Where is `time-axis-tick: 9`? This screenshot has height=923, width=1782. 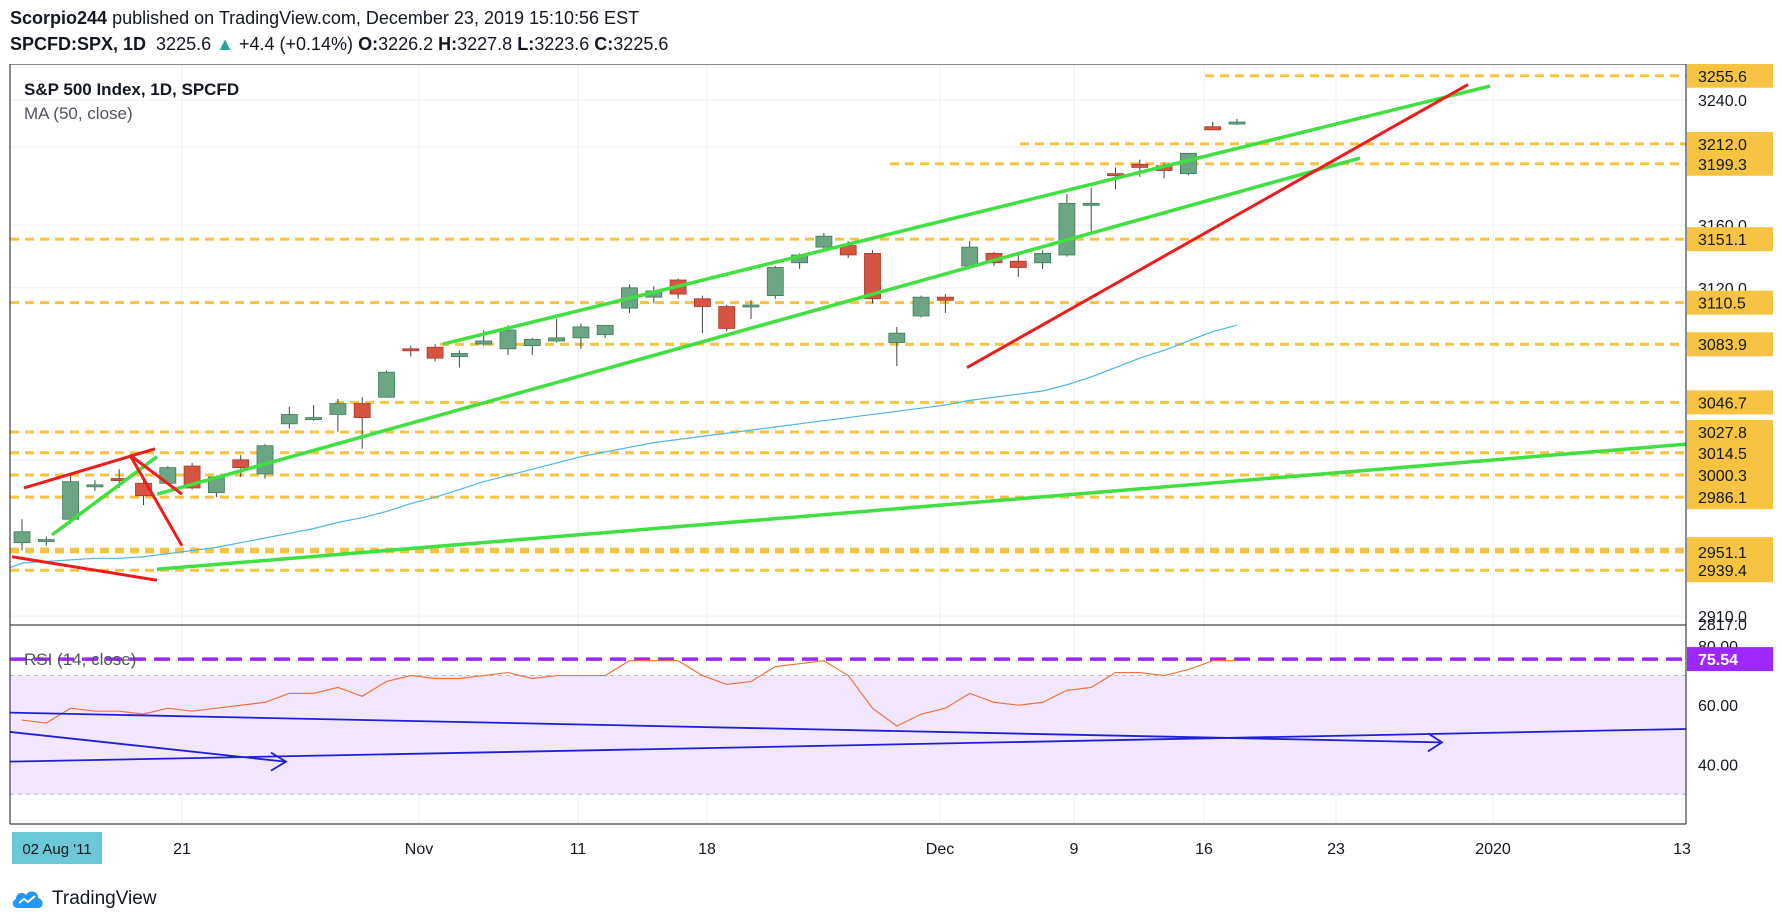 time-axis-tick: 9 is located at coordinates (1074, 849).